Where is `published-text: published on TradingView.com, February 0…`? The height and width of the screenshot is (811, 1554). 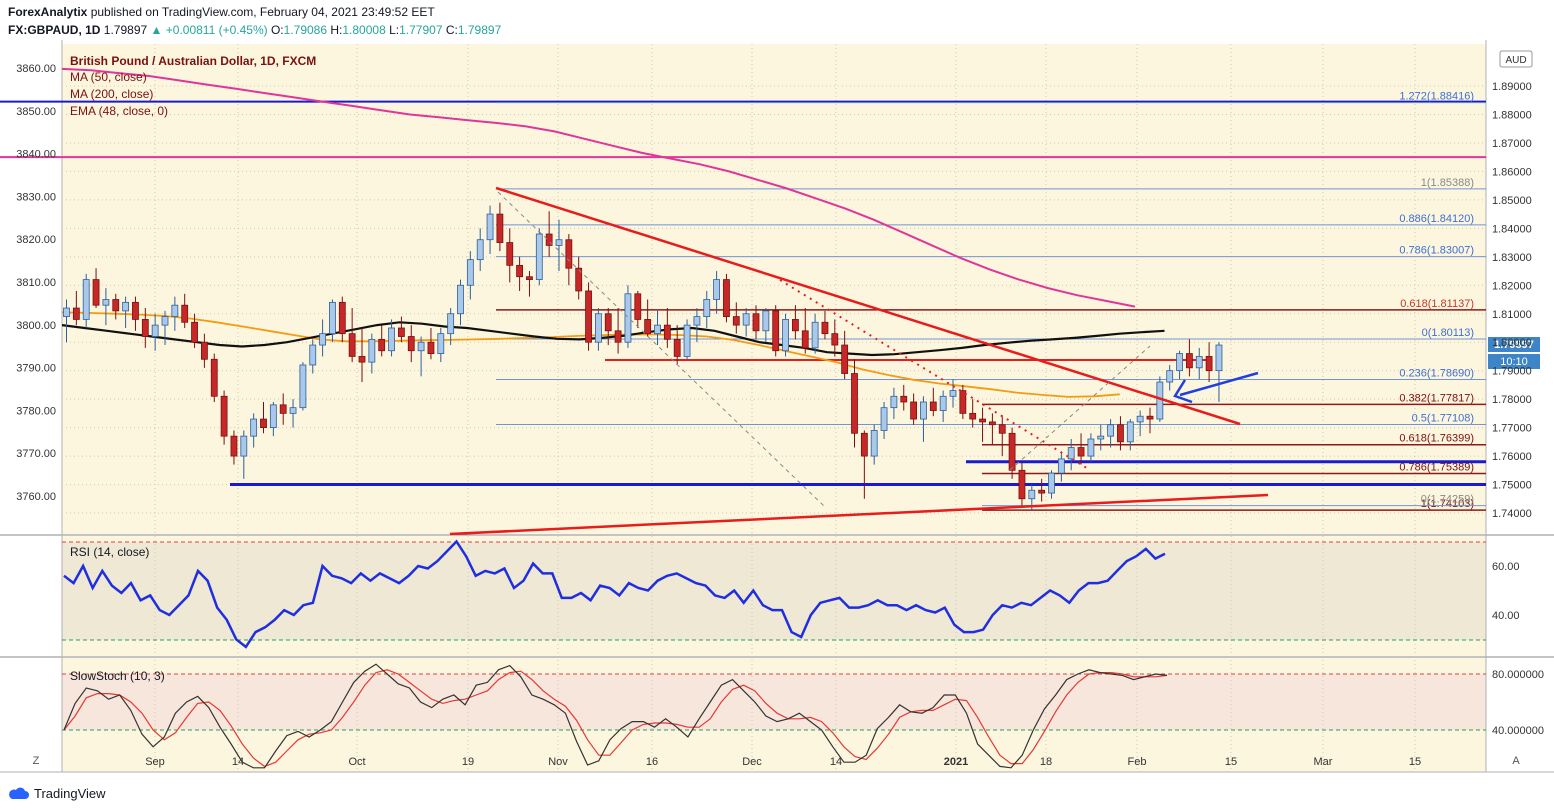
published-text: published on TradingView.com, February 0… is located at coordinates (262, 12).